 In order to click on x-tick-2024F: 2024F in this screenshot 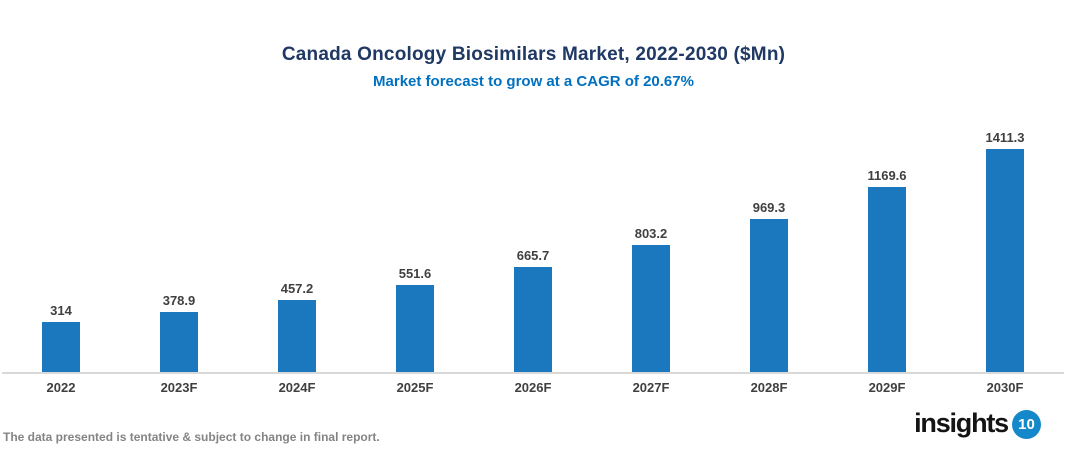, I will do `click(297, 387)`.